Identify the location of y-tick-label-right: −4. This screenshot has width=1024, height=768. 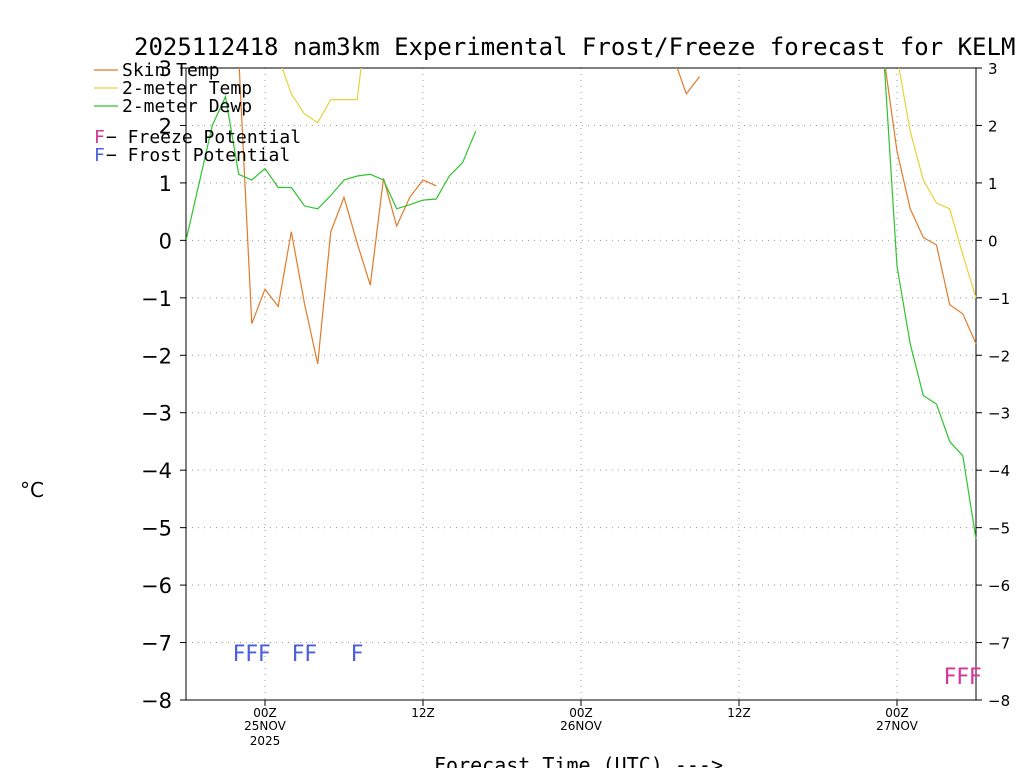
(999, 471).